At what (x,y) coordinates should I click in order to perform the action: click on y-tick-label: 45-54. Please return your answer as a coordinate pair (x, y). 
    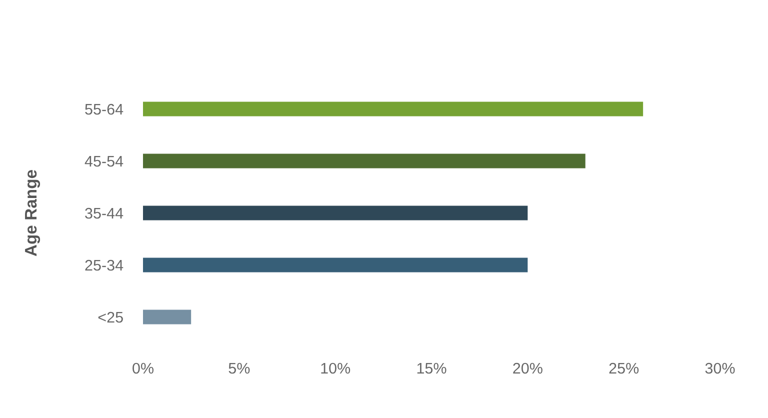
    Looking at the image, I should click on (104, 161).